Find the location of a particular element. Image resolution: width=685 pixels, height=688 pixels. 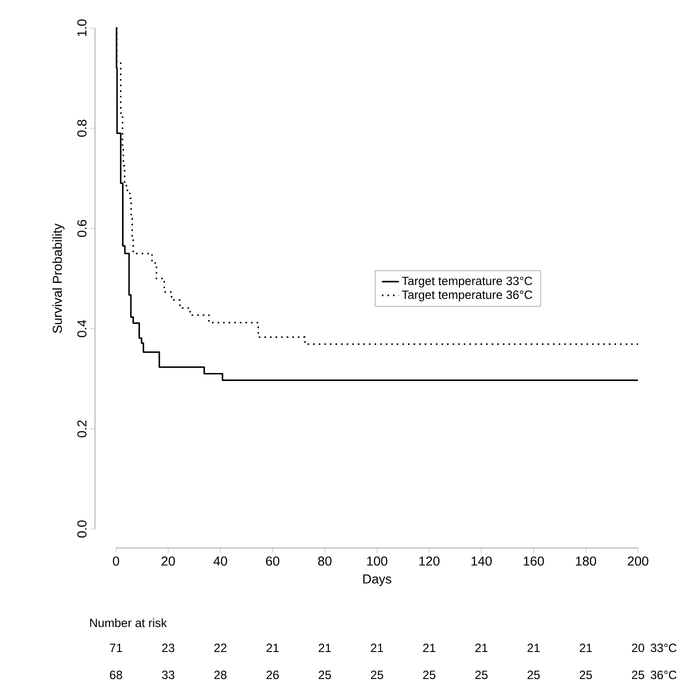

x-tick-label: 40 is located at coordinates (220, 561).